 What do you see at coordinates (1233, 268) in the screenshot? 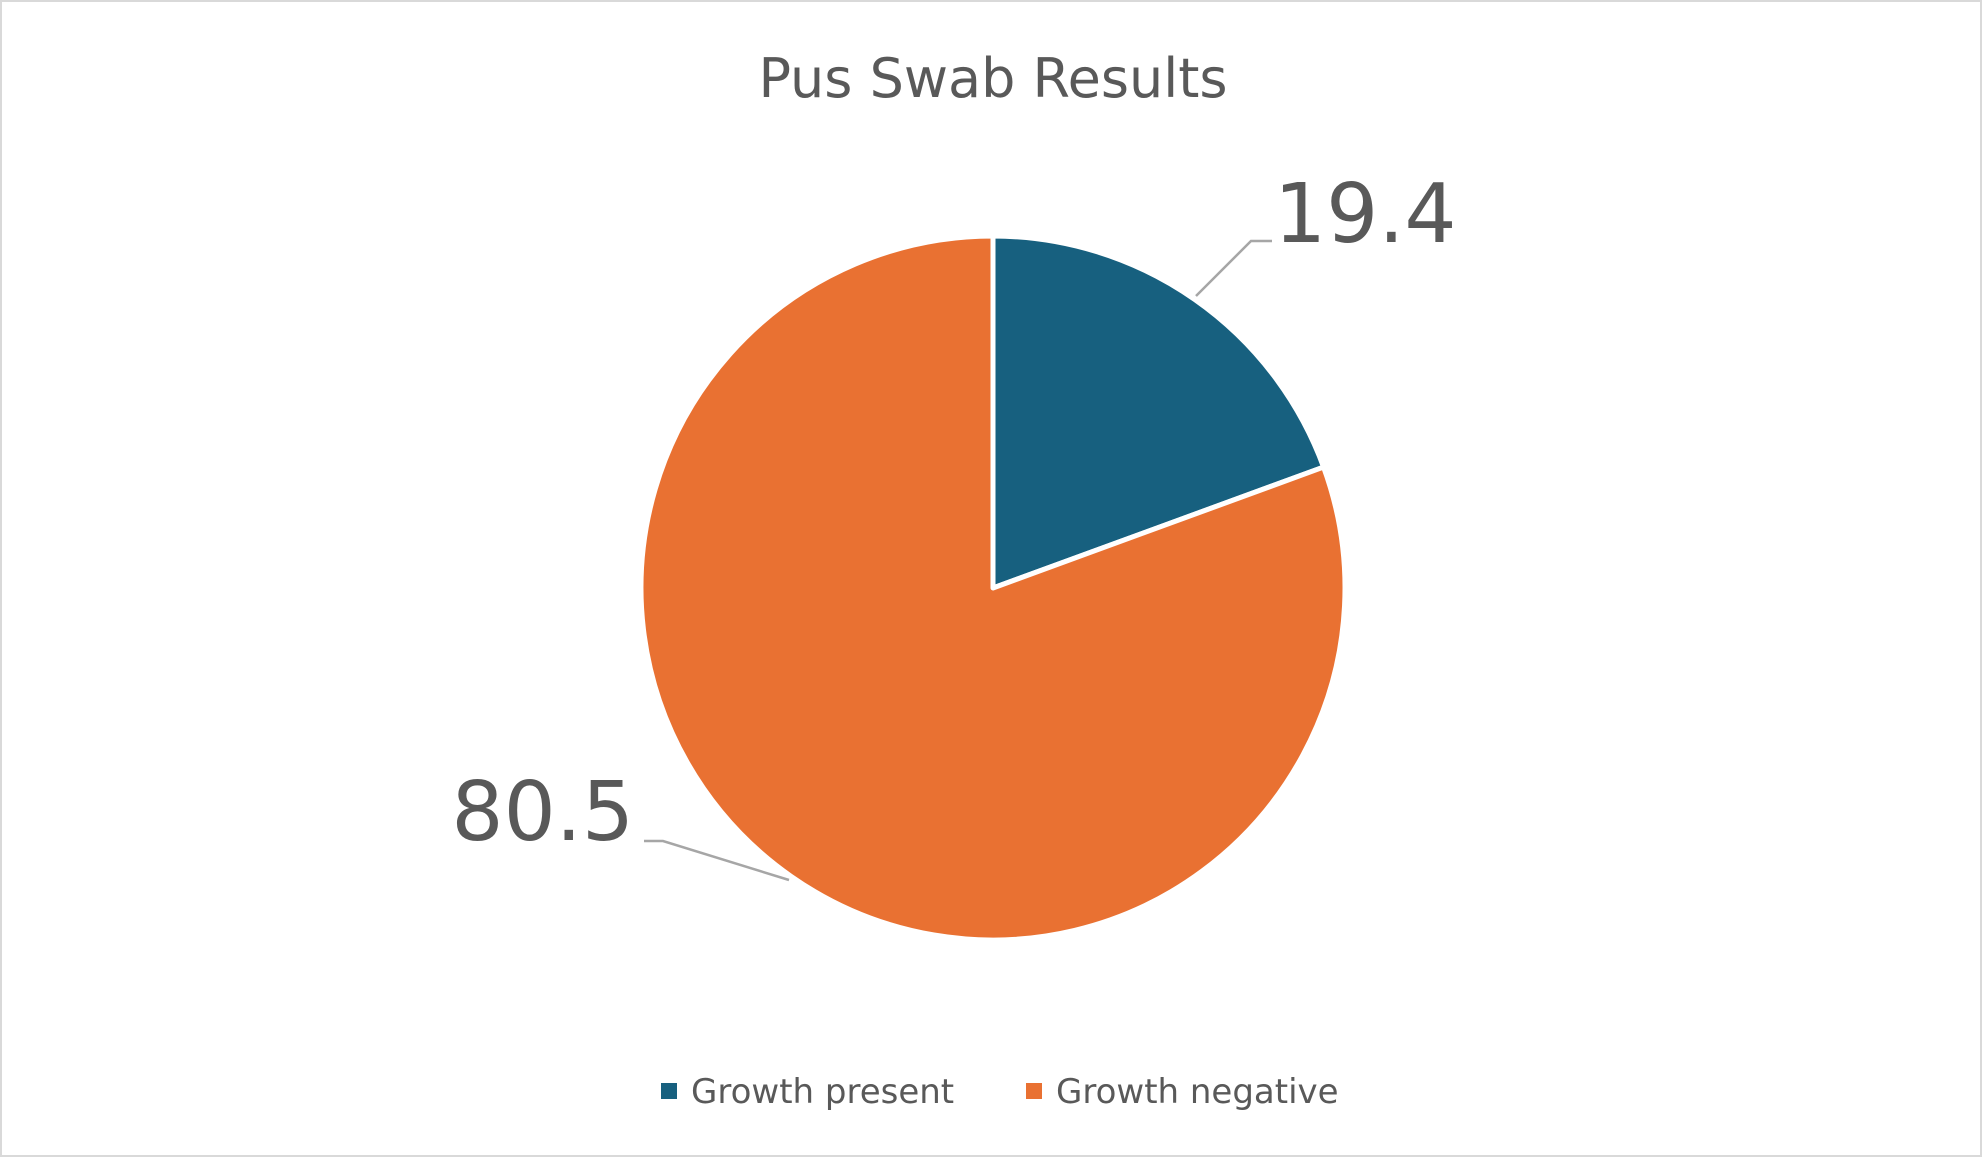
I see `leader-line-growth-present` at bounding box center [1233, 268].